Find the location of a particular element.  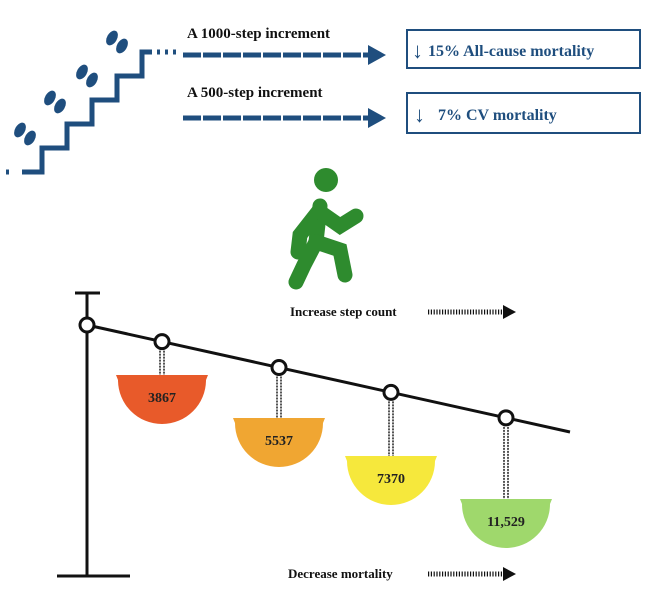

increment-1000-label: A 1000-step increment is located at coordinates (258, 34).